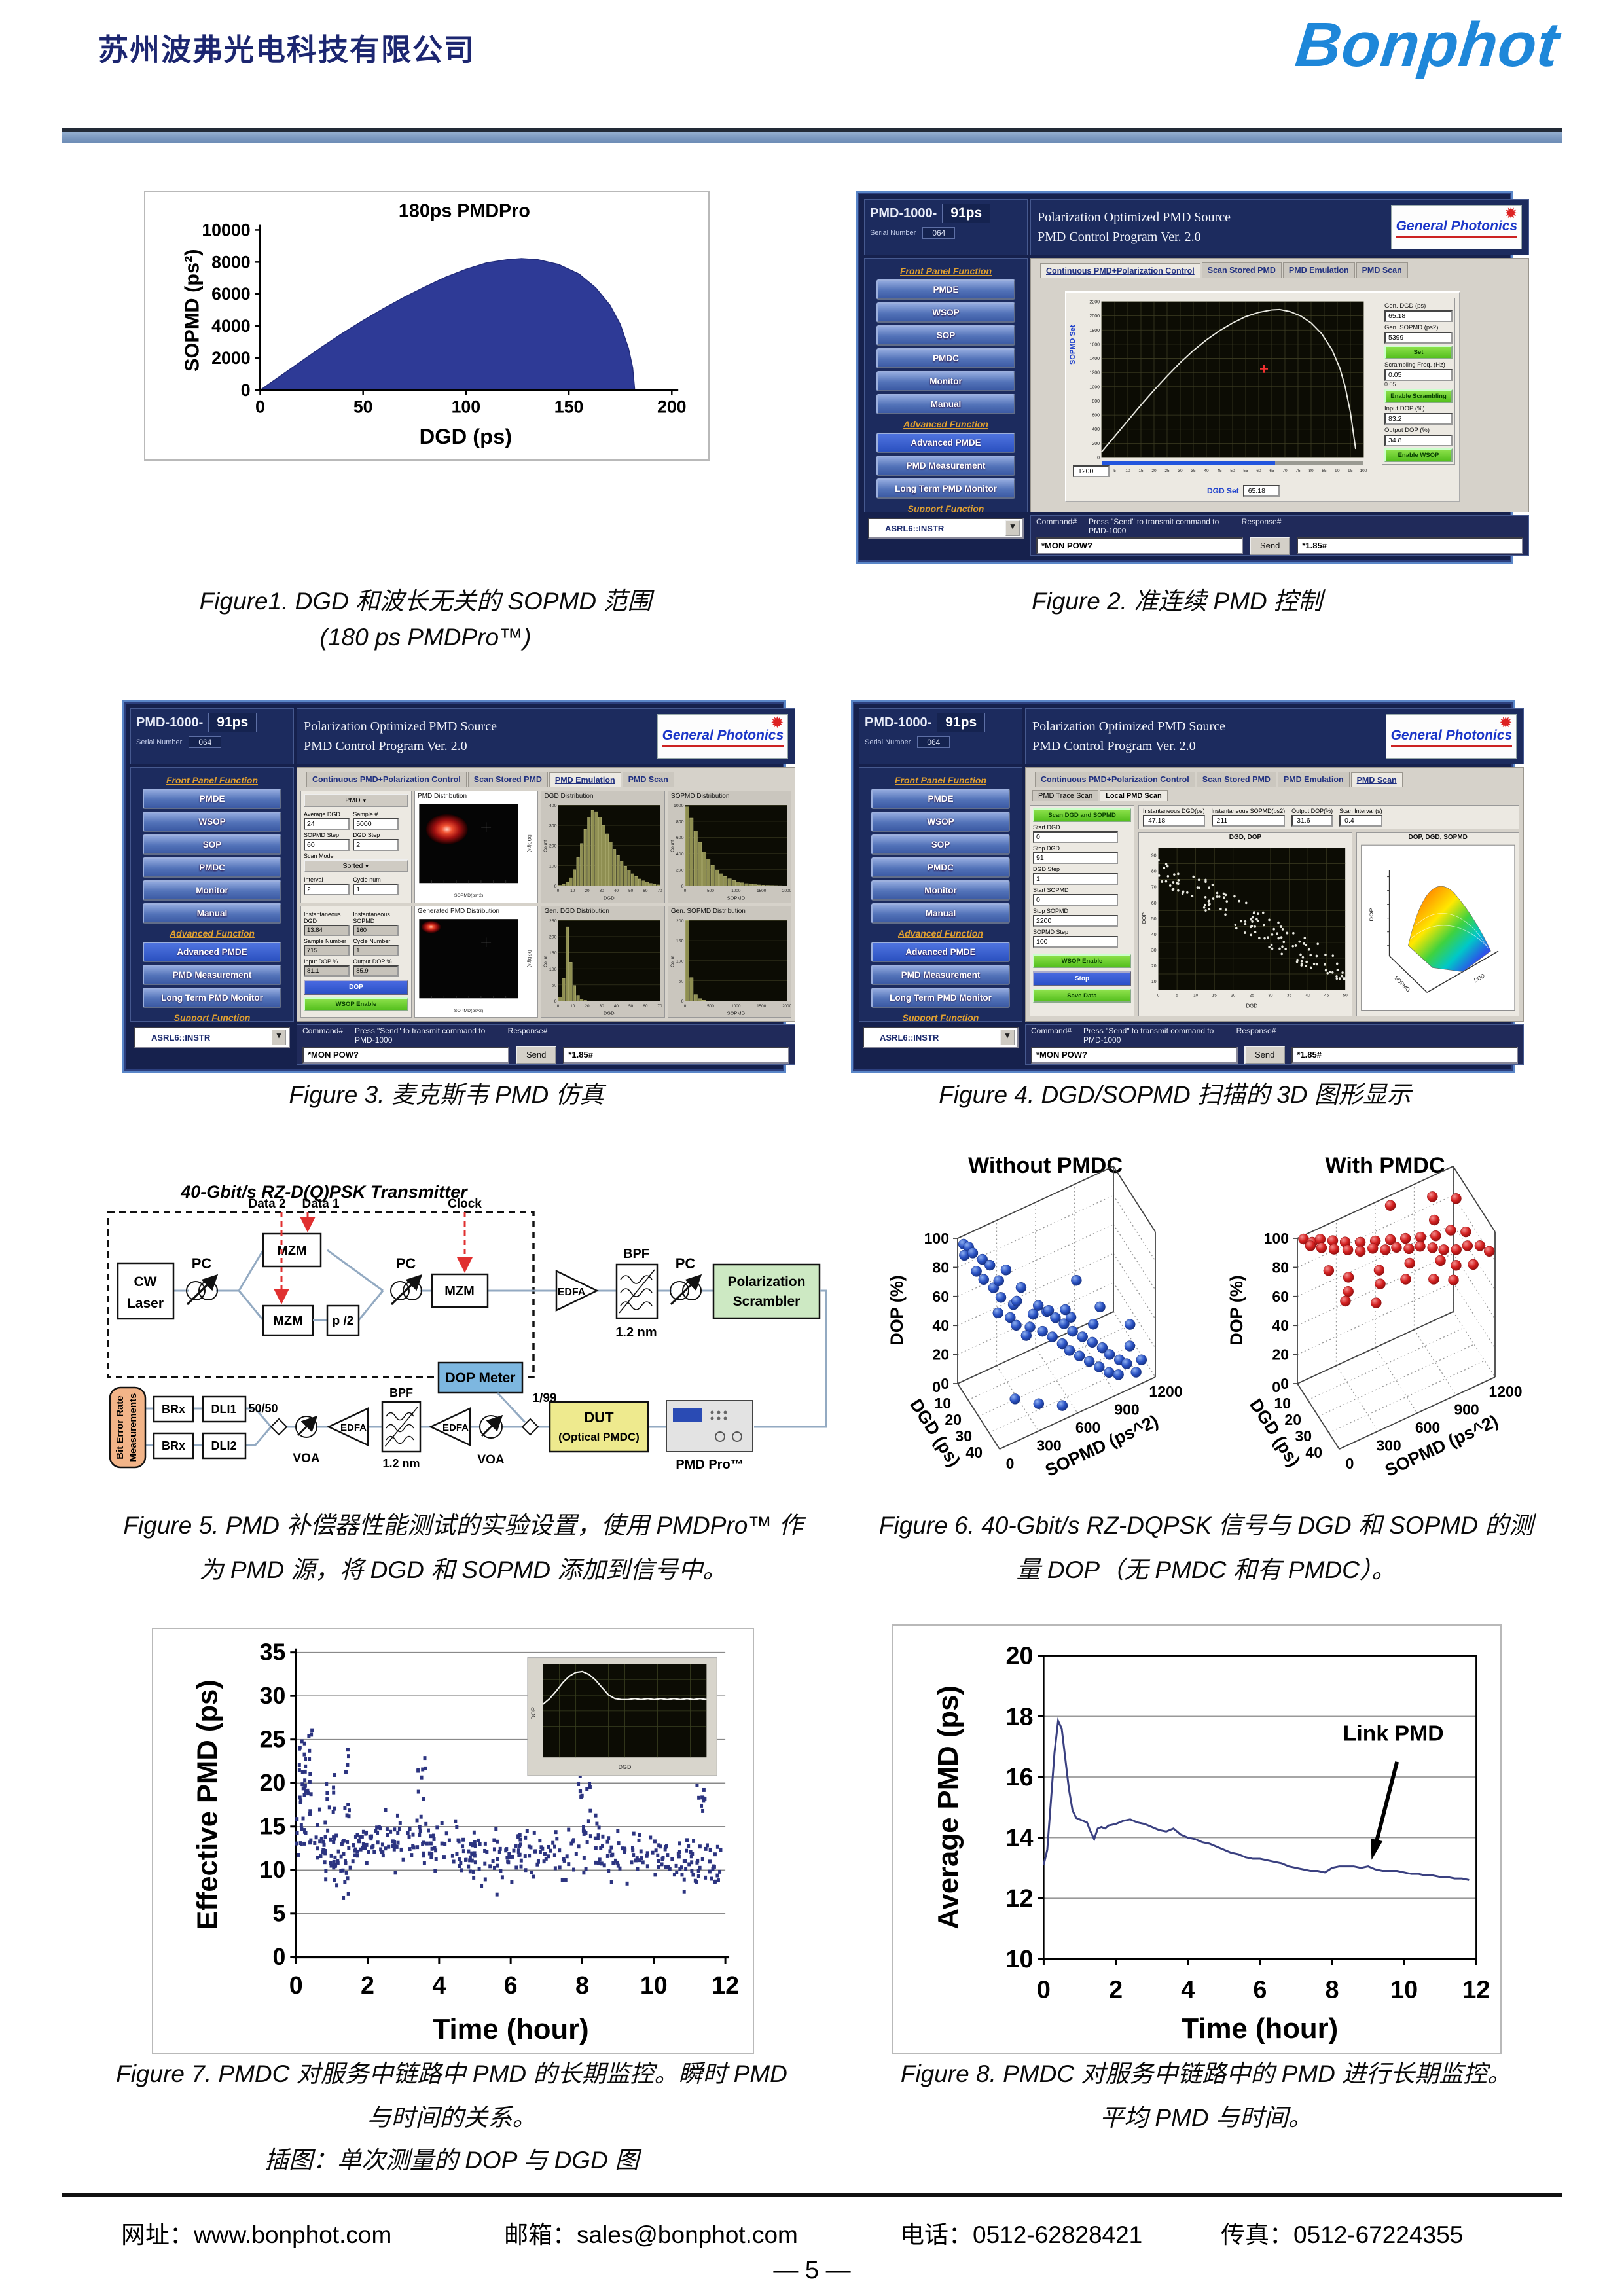 This screenshot has height=2296, width=1624. I want to click on field-spin: 60, so click(327, 845).